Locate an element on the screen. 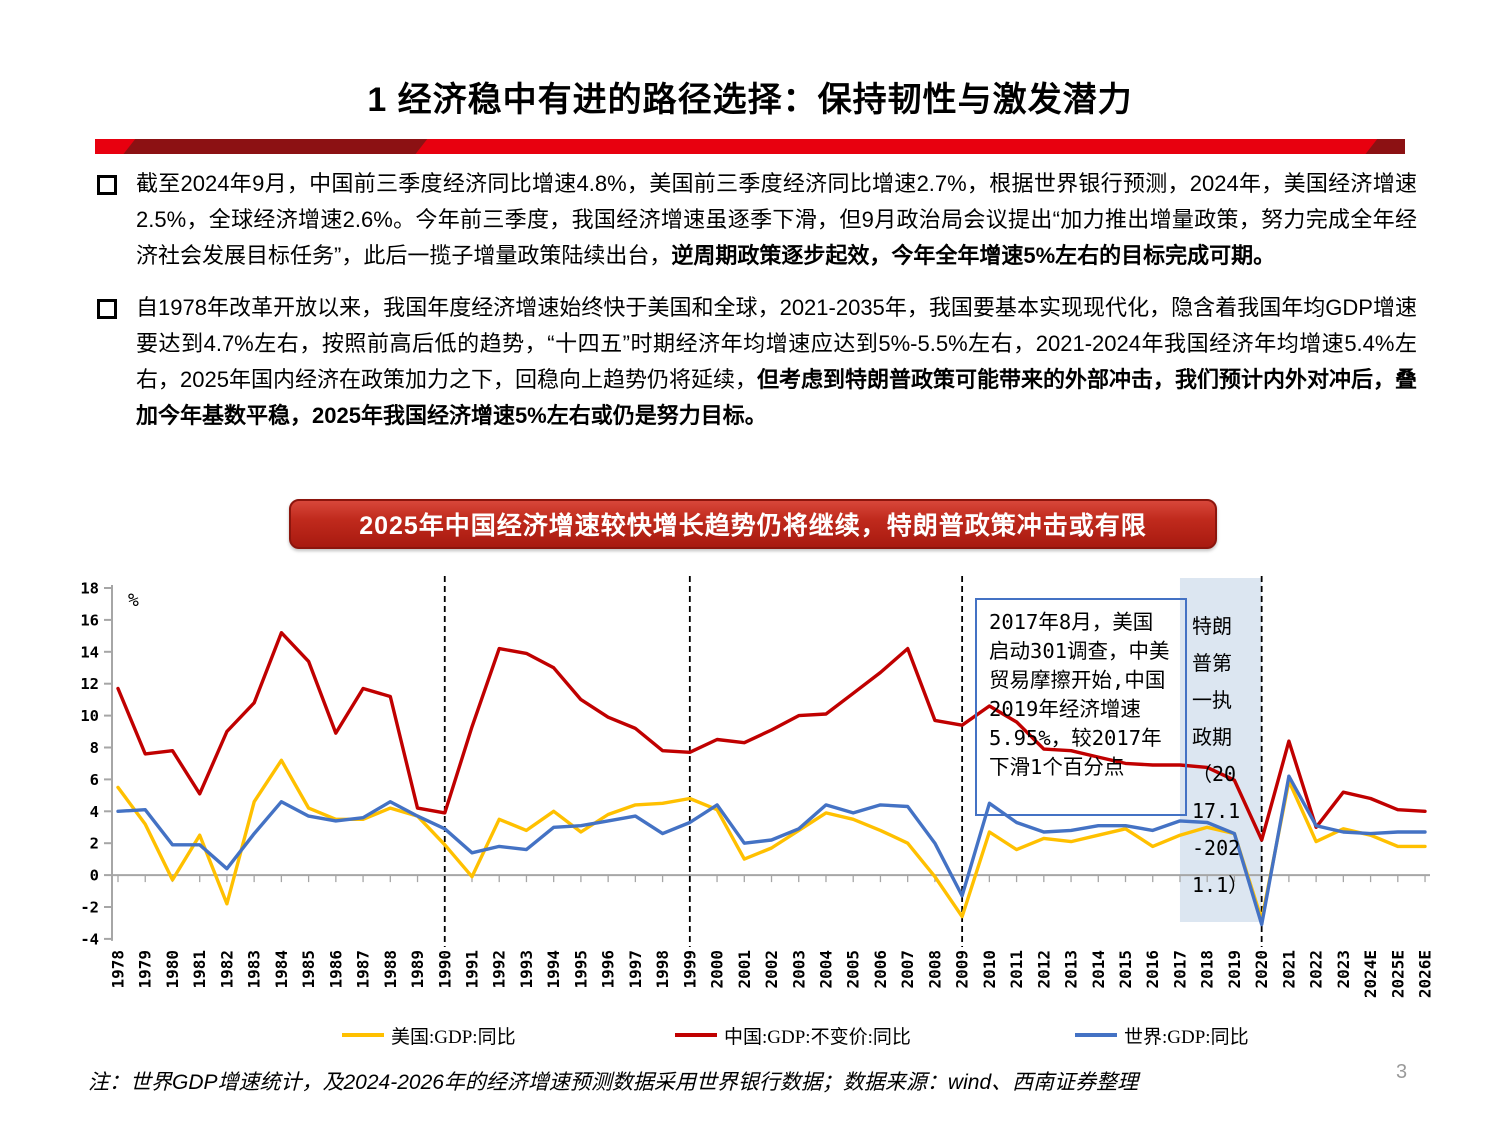 The width and height of the screenshot is (1500, 1125). legend-line-china-icon is located at coordinates (696, 1035).